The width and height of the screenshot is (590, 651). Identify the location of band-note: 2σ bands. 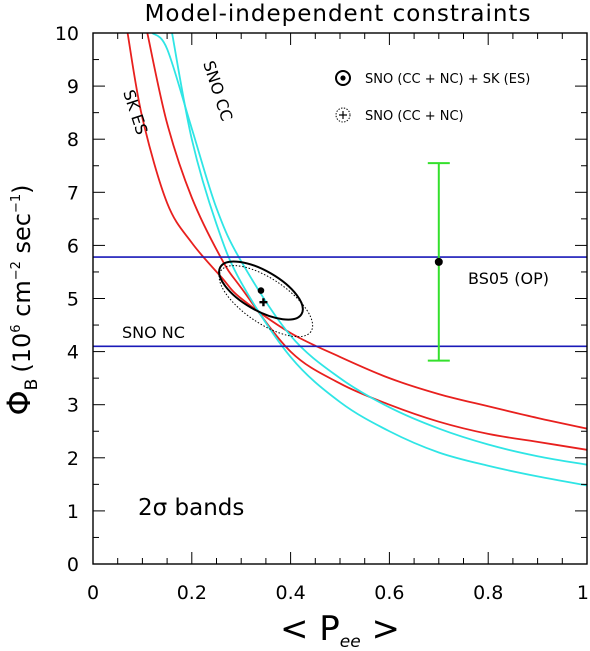
(191, 508).